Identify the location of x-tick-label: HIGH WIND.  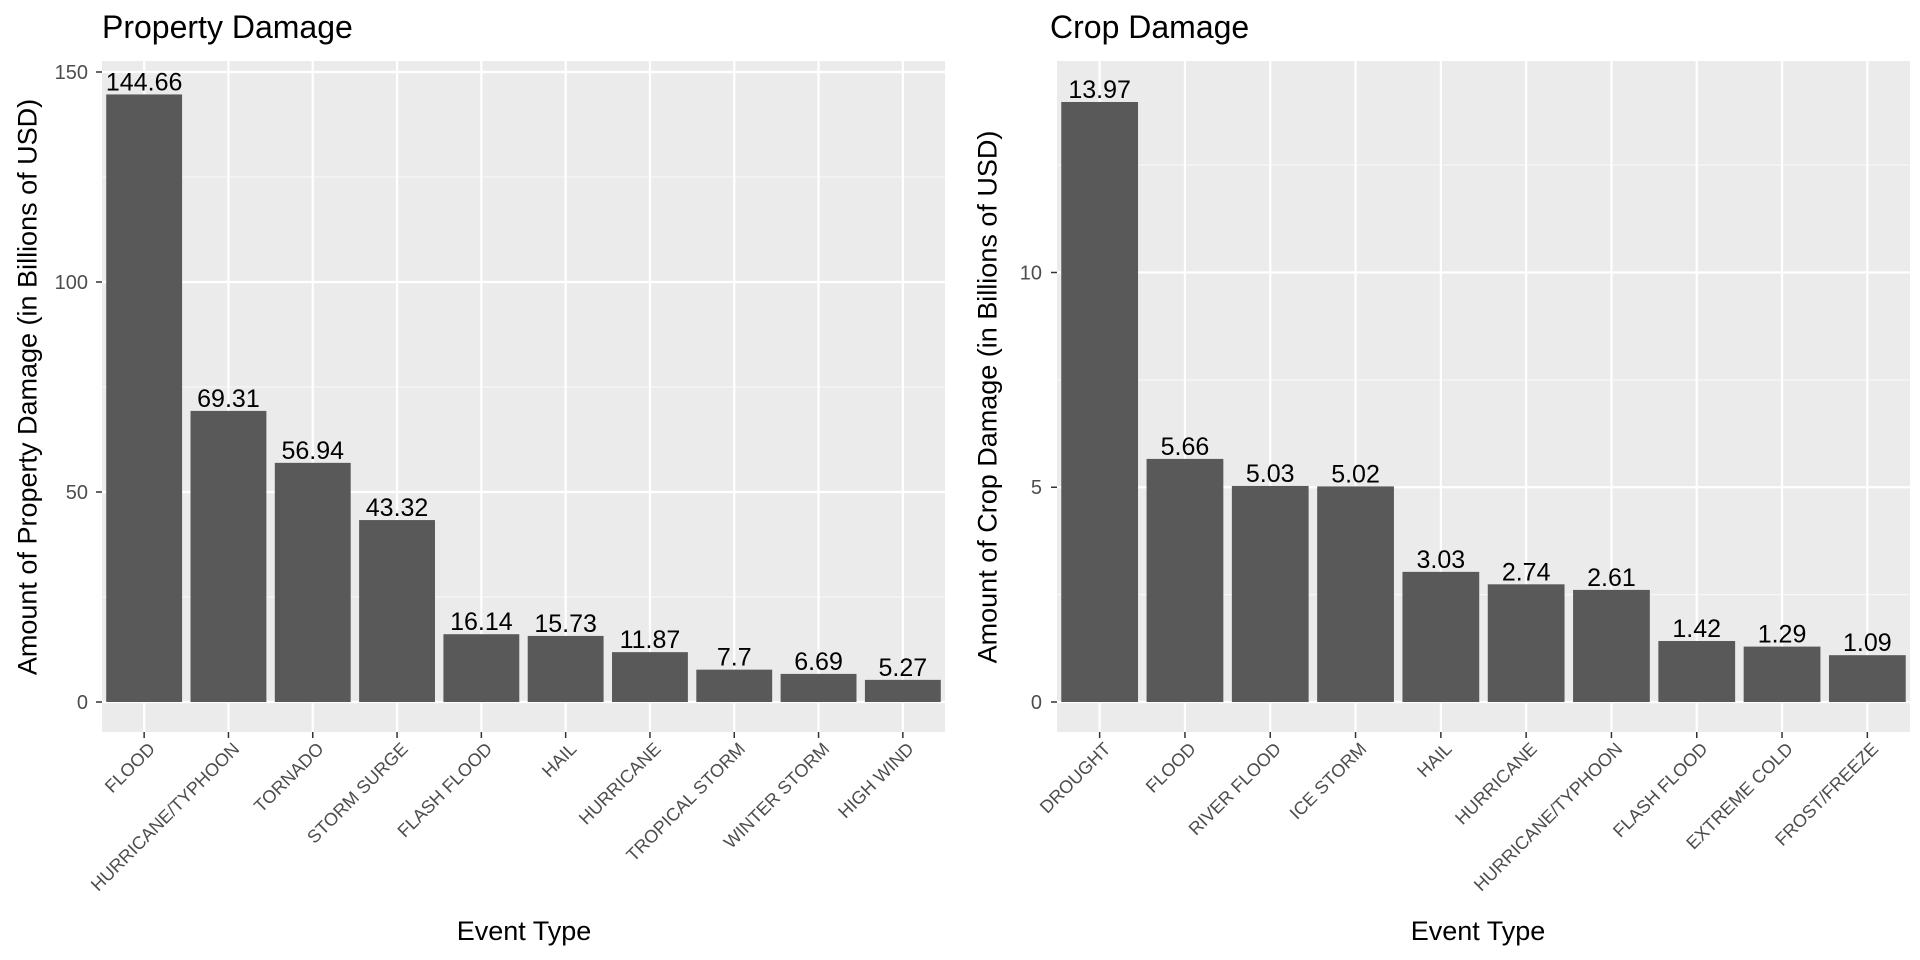
(875, 780).